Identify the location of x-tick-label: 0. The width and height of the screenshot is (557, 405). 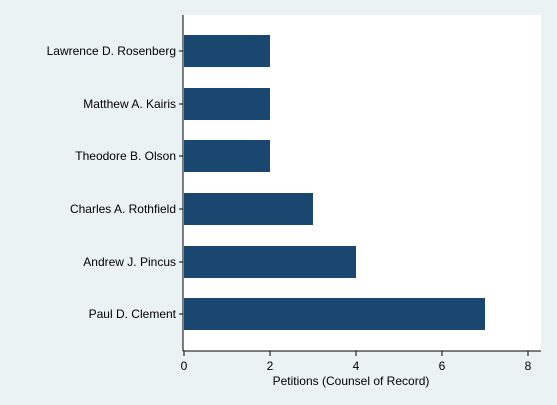
(184, 366).